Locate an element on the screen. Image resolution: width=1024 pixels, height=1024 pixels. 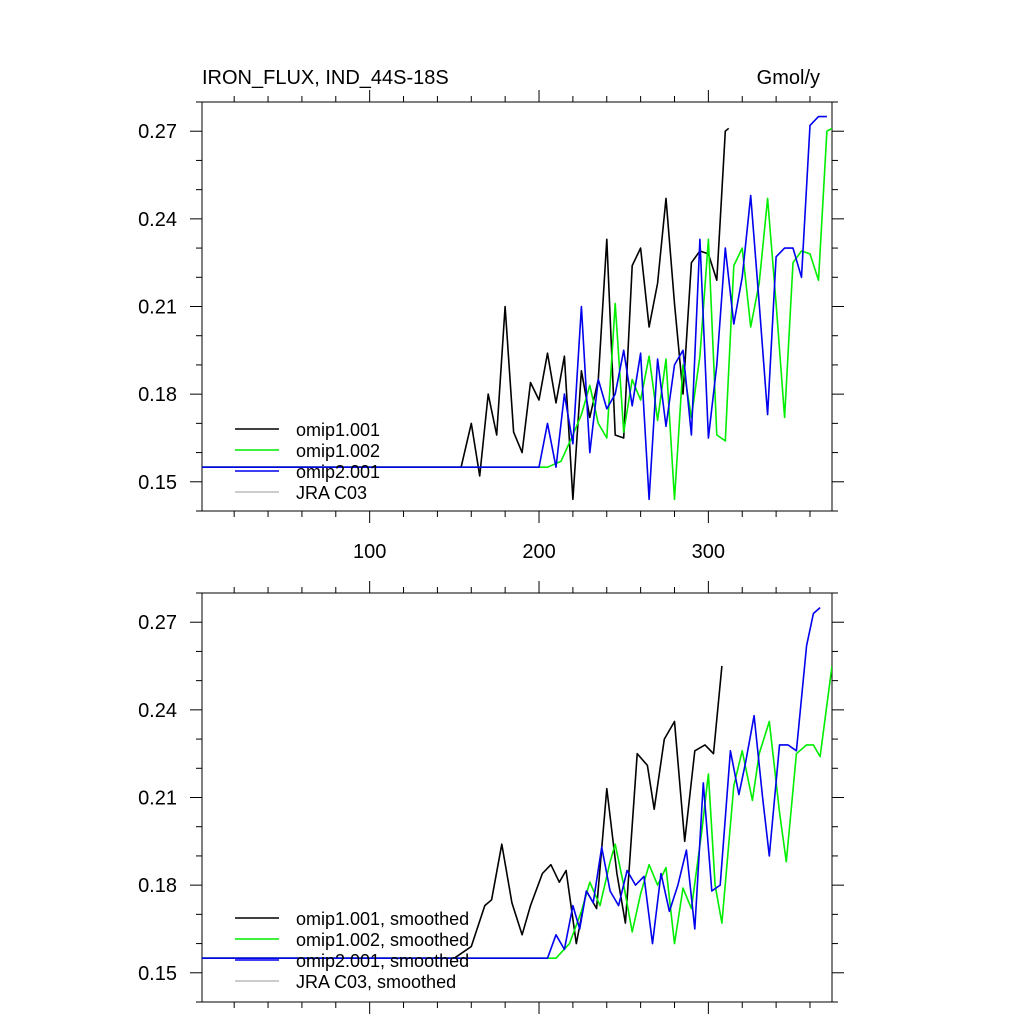
units-label: Gmol/y is located at coordinates (788, 78).